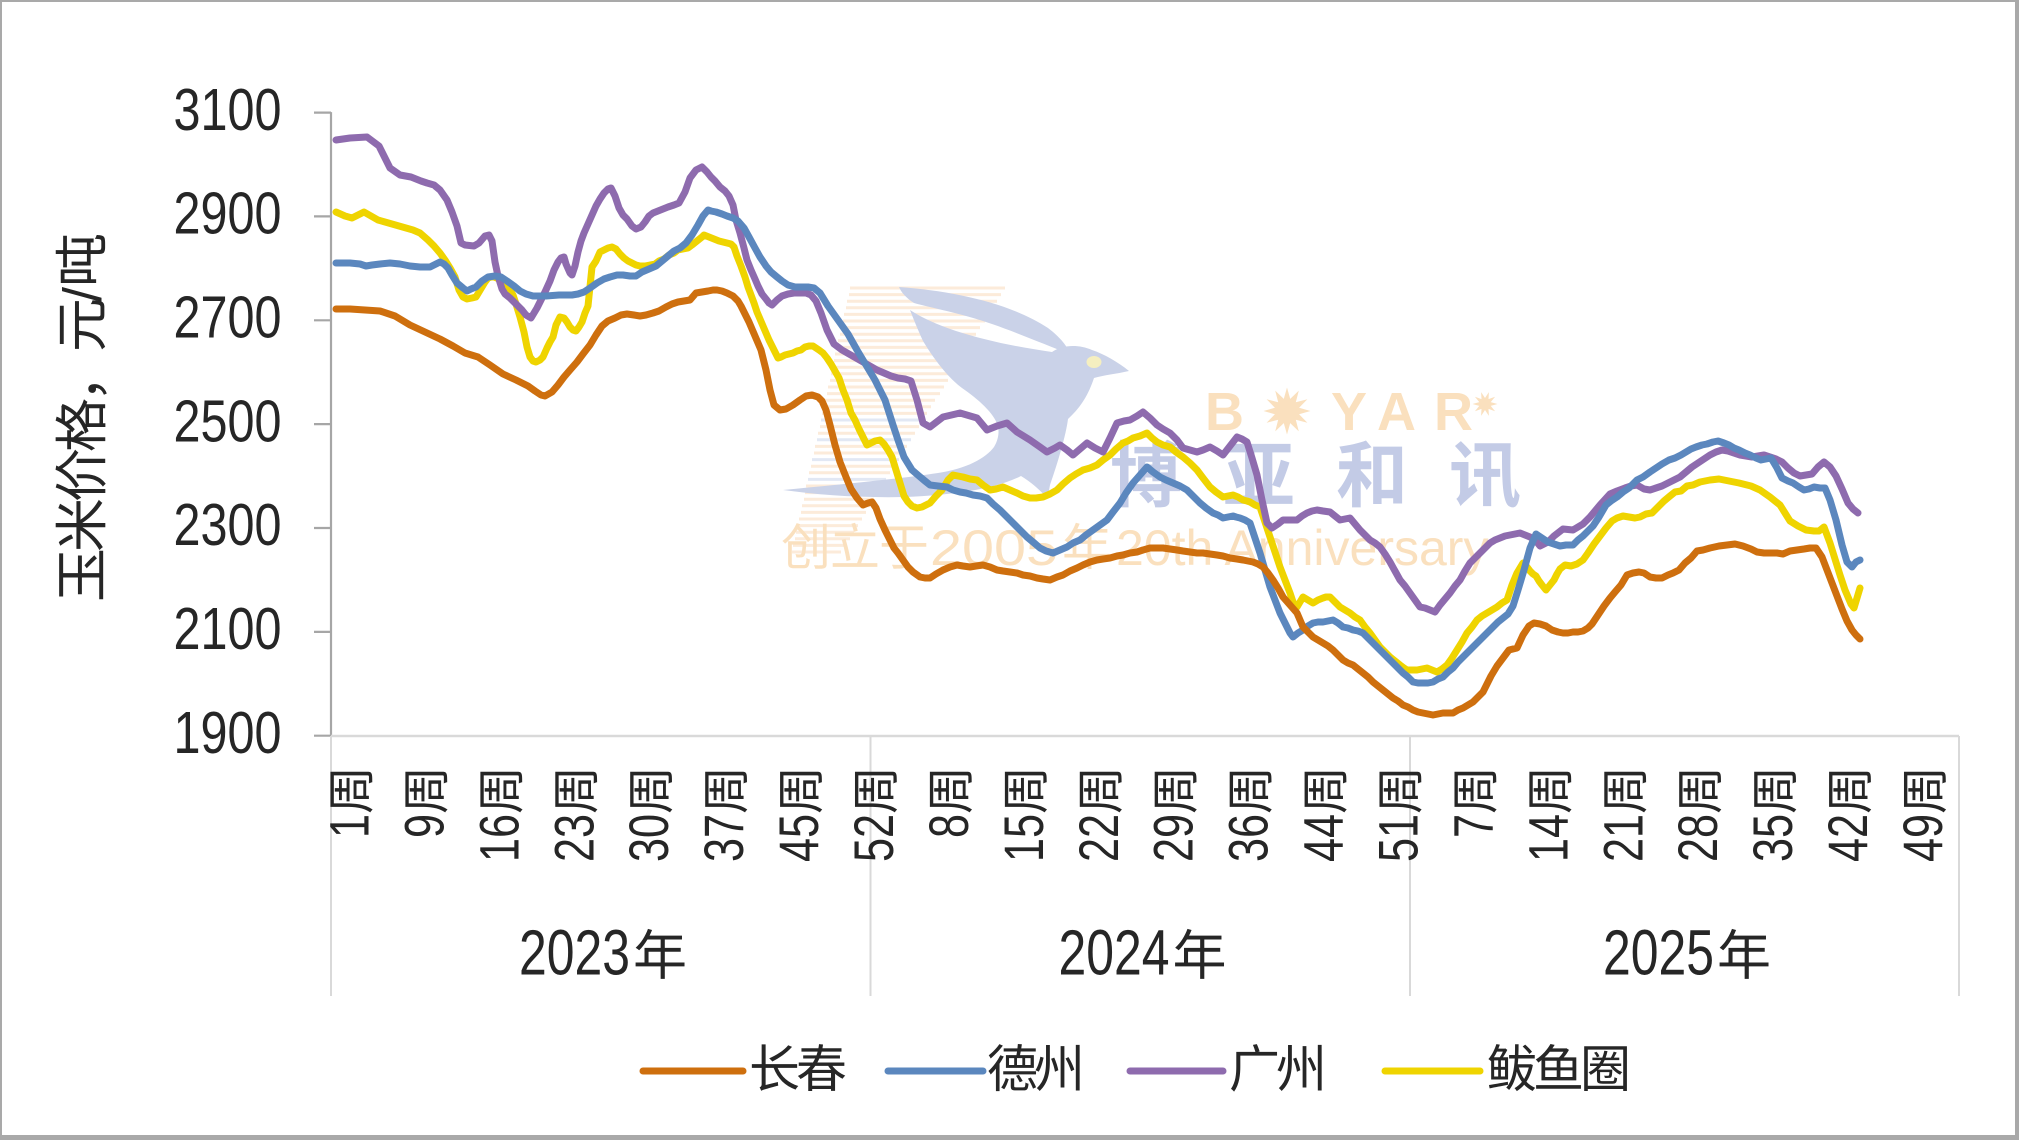 This screenshot has height=1140, width=2019. What do you see at coordinates (228, 525) in the screenshot?
I see `svg-text: 2300` at bounding box center [228, 525].